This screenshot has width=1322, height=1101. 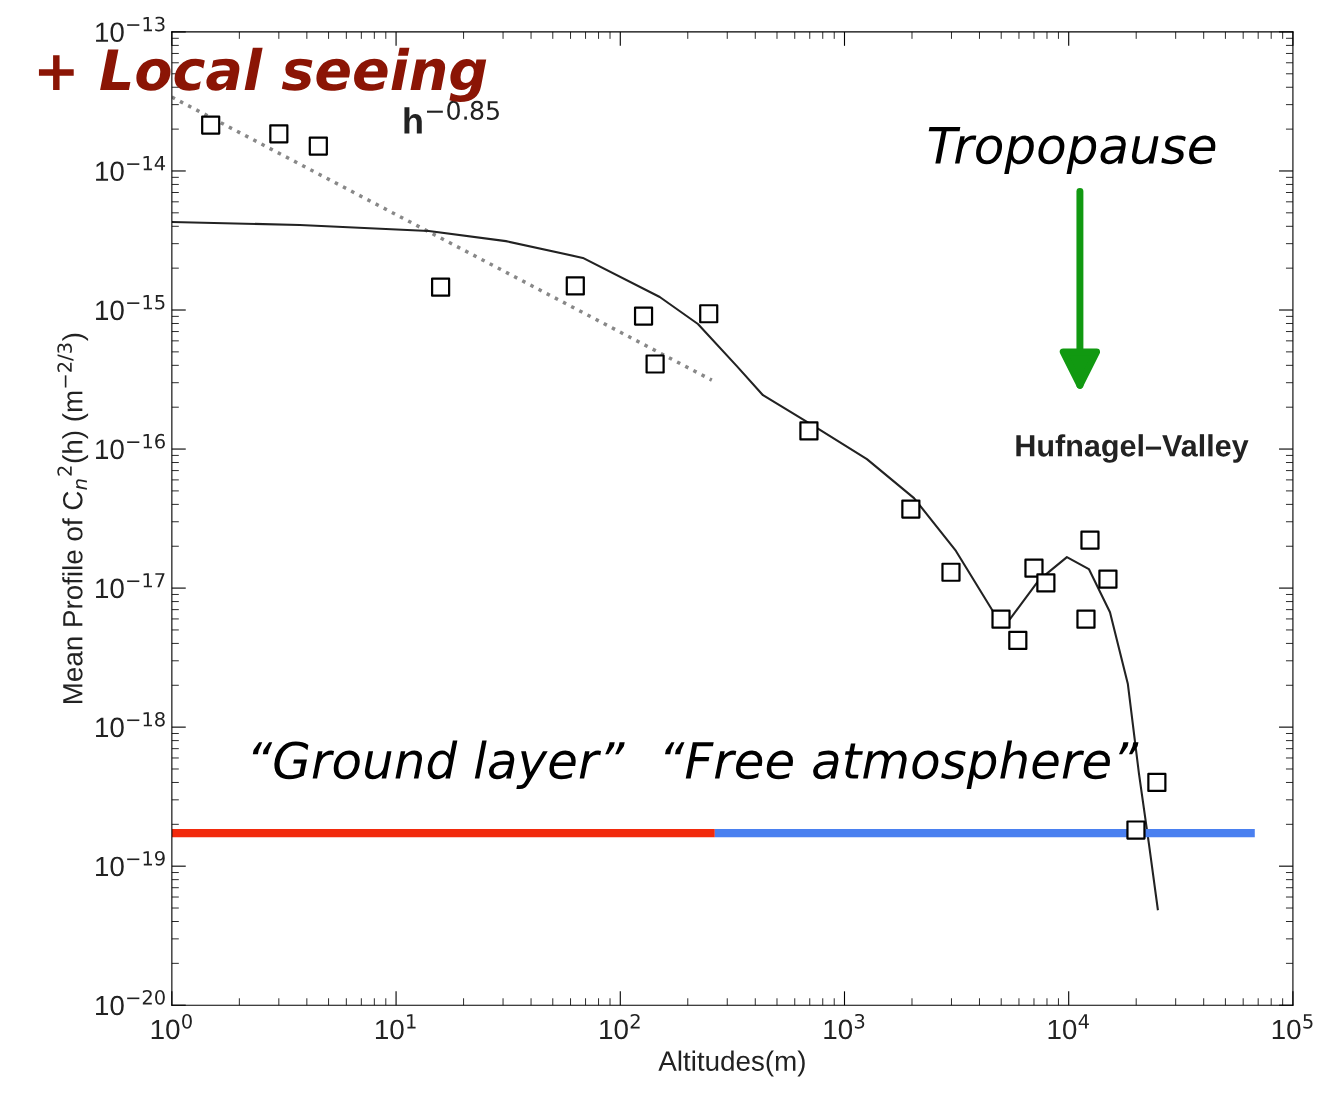 I want to click on annotation: h$^{−0.85}$, so click(x=451, y=117).